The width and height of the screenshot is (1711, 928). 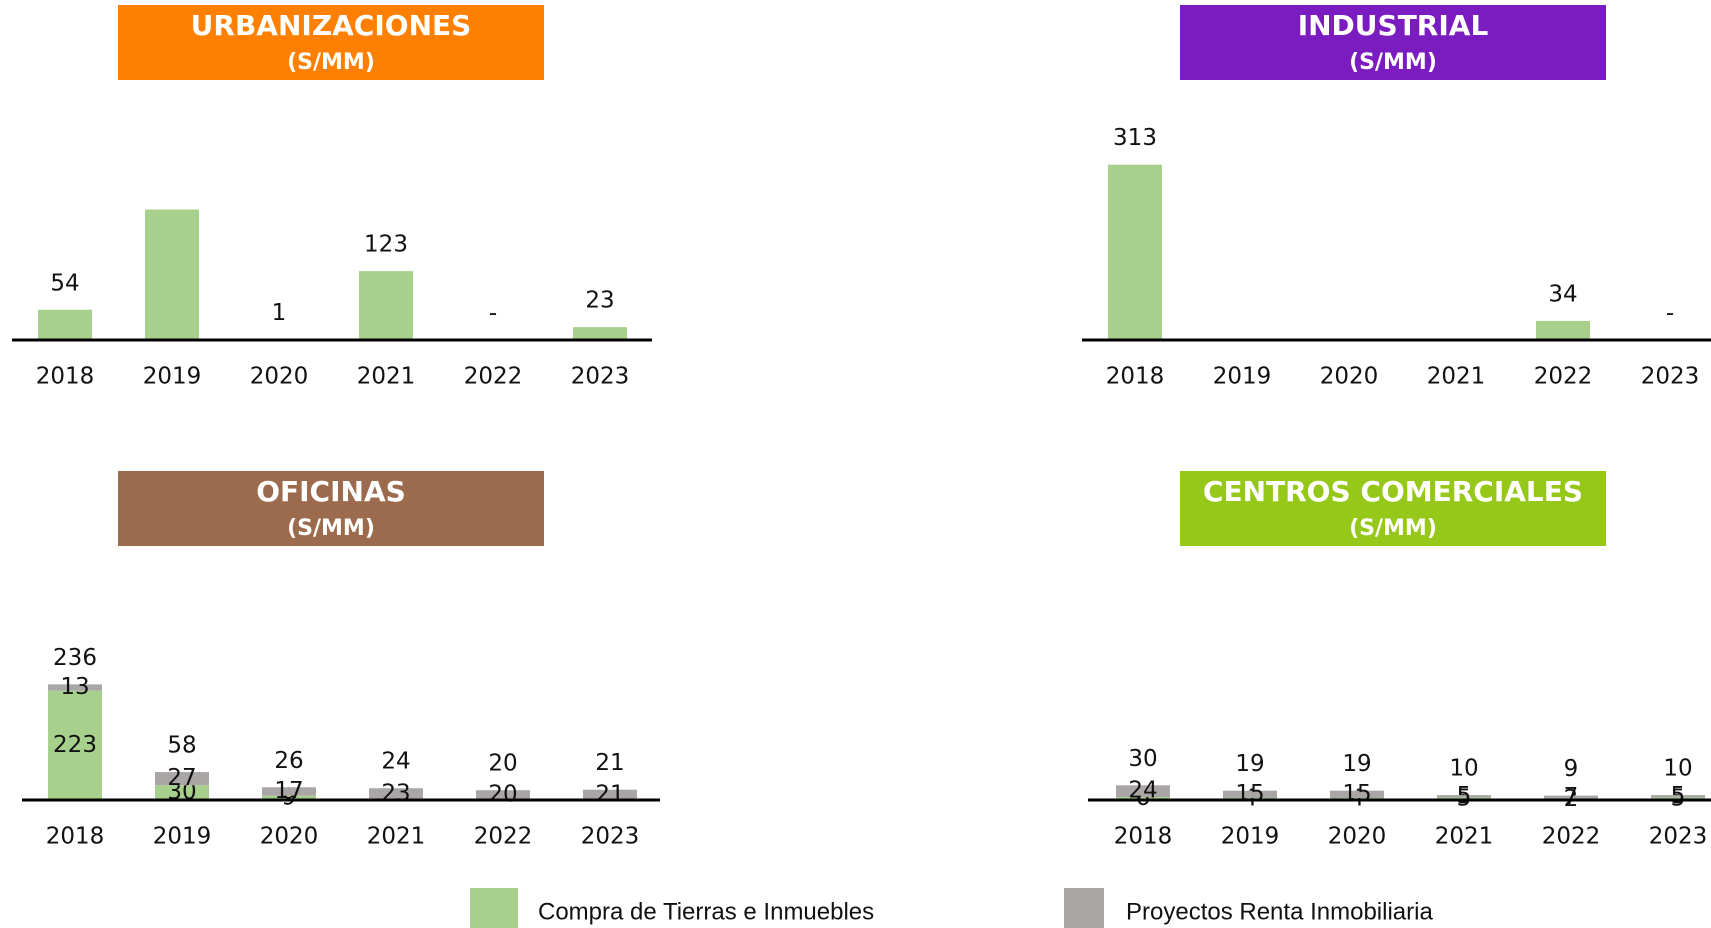 I want to click on value-label: 27, so click(x=181, y=778).